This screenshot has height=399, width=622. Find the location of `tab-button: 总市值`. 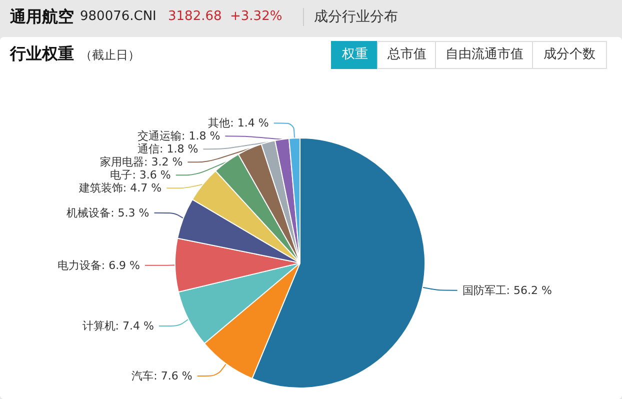

tab-button: 总市值 is located at coordinates (407, 55).